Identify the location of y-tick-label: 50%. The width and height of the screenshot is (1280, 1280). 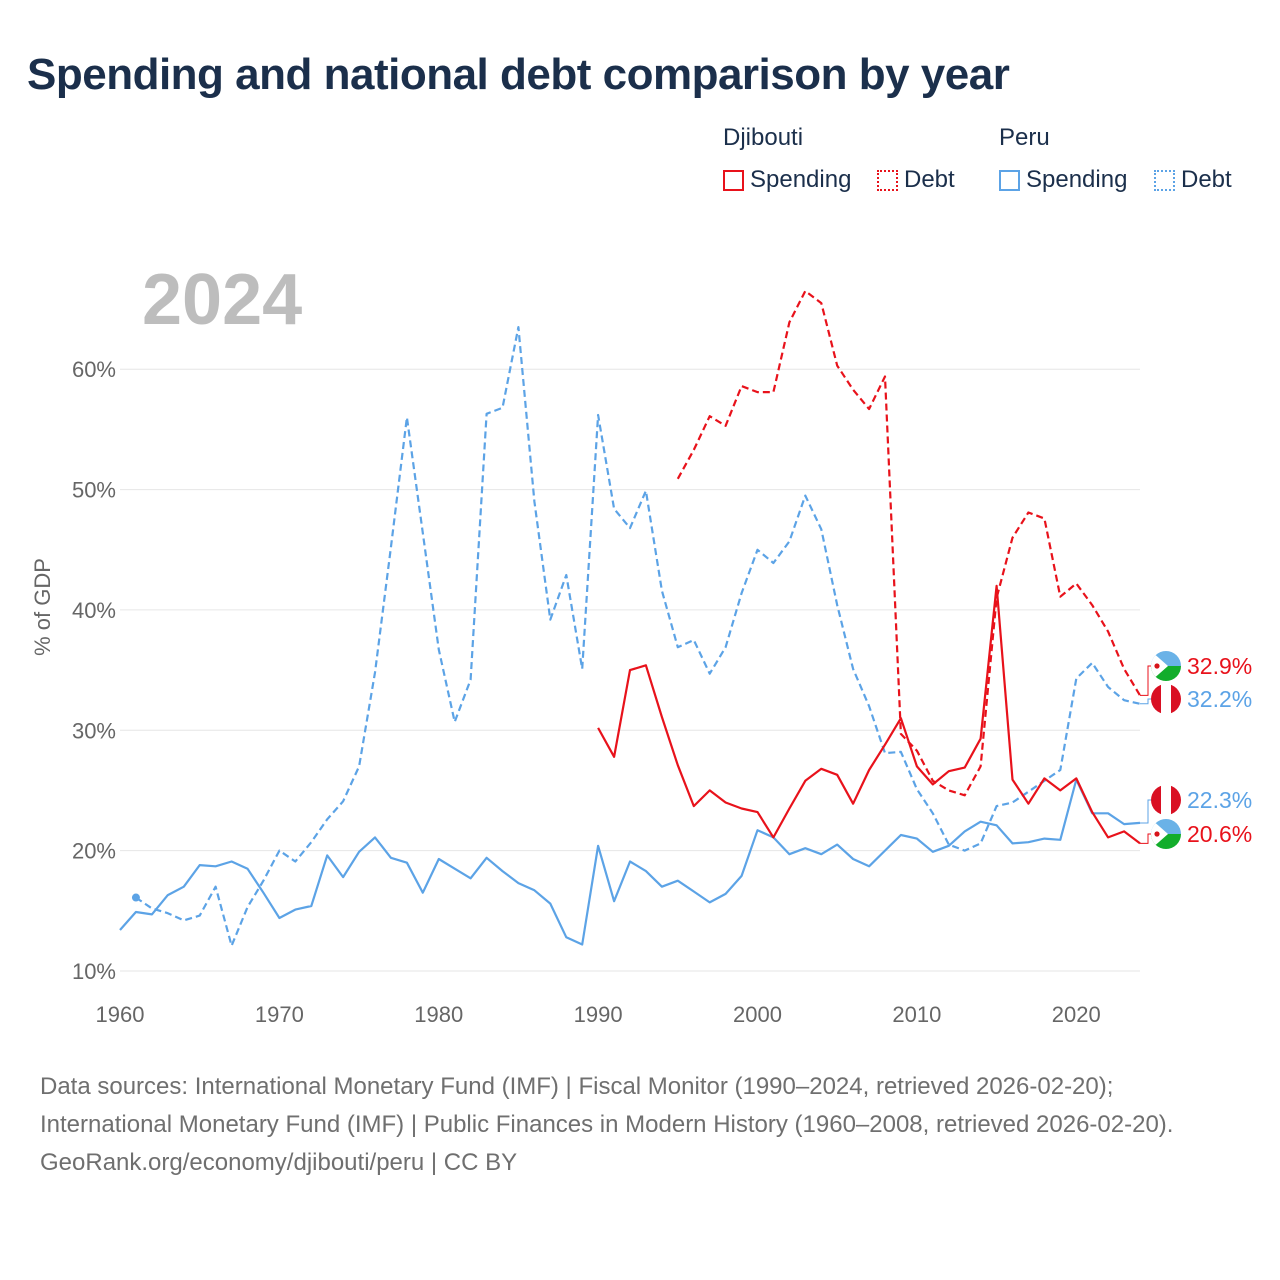
(94, 490).